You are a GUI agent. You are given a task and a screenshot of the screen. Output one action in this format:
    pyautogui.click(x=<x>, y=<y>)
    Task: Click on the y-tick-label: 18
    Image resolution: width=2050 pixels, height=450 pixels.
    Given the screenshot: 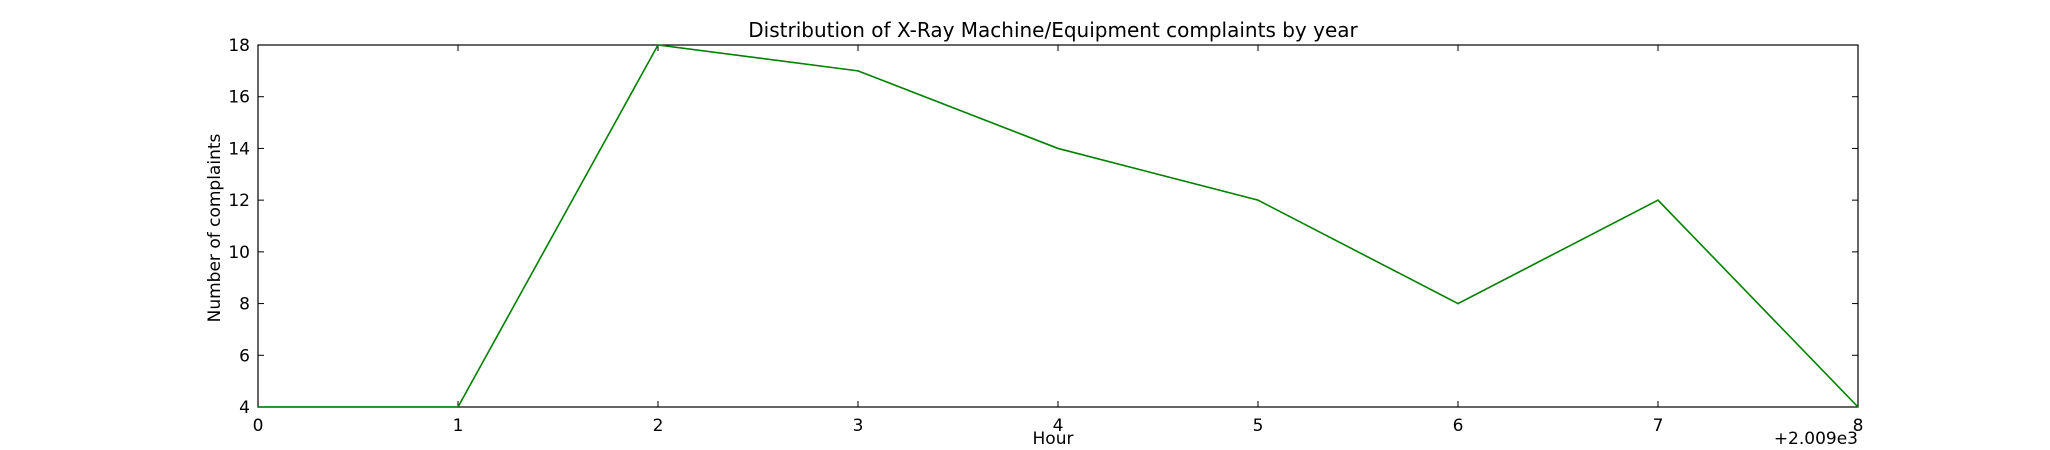 What is the action you would take?
    pyautogui.click(x=239, y=46)
    